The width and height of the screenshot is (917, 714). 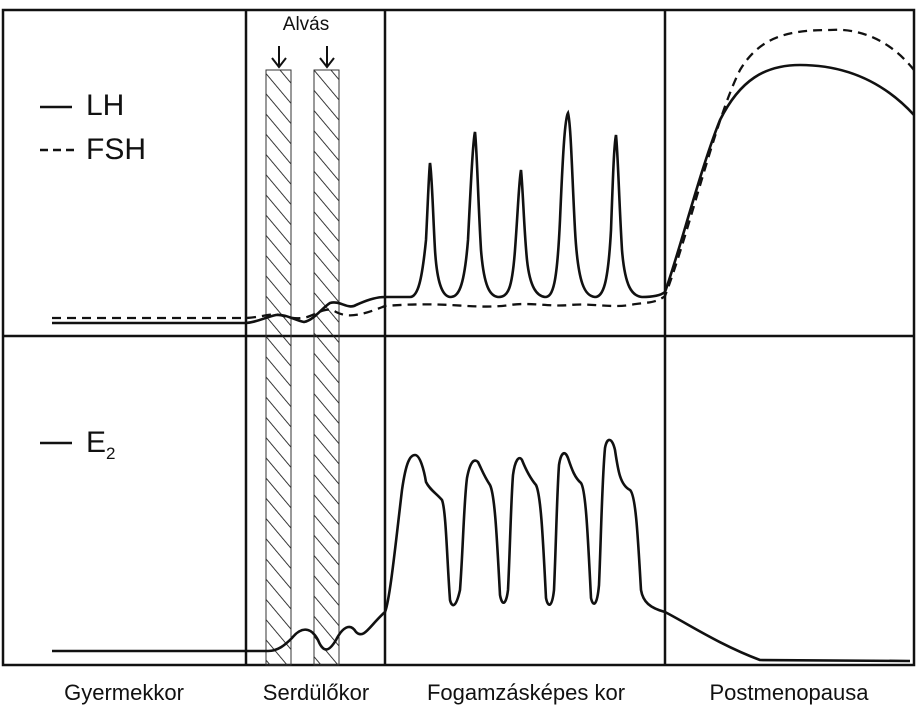 What do you see at coordinates (306, 24) in the screenshot?
I see `sleep-label: Alvás` at bounding box center [306, 24].